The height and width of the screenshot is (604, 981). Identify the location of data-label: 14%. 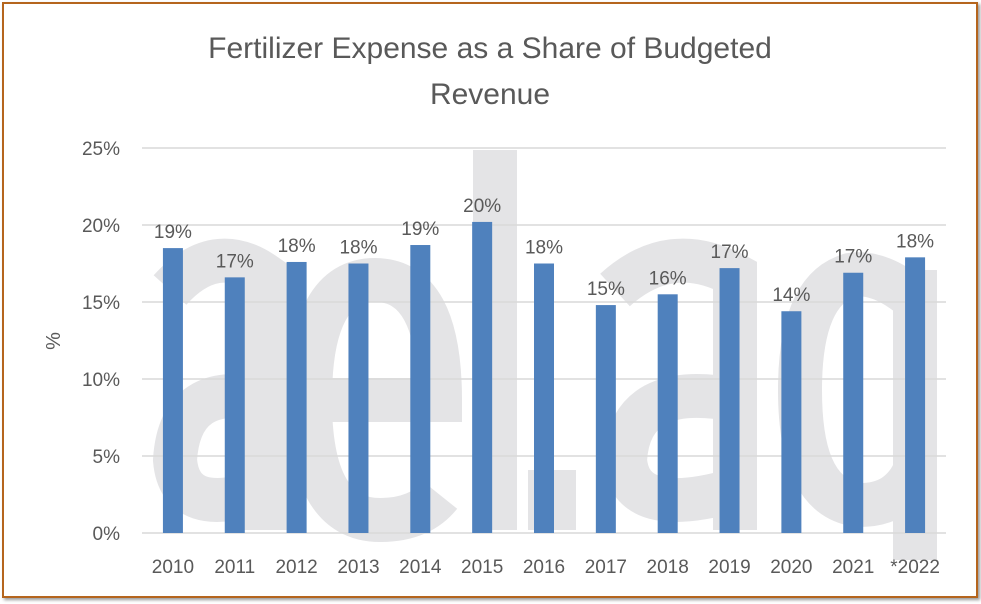
(791, 295).